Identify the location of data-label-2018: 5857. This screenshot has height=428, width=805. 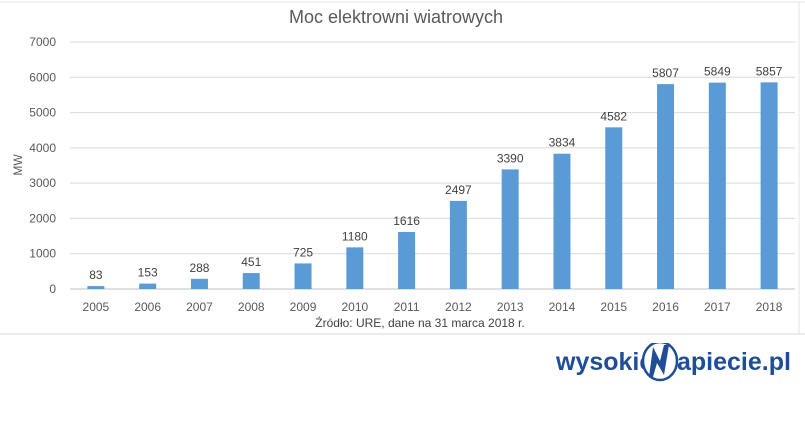
(769, 71).